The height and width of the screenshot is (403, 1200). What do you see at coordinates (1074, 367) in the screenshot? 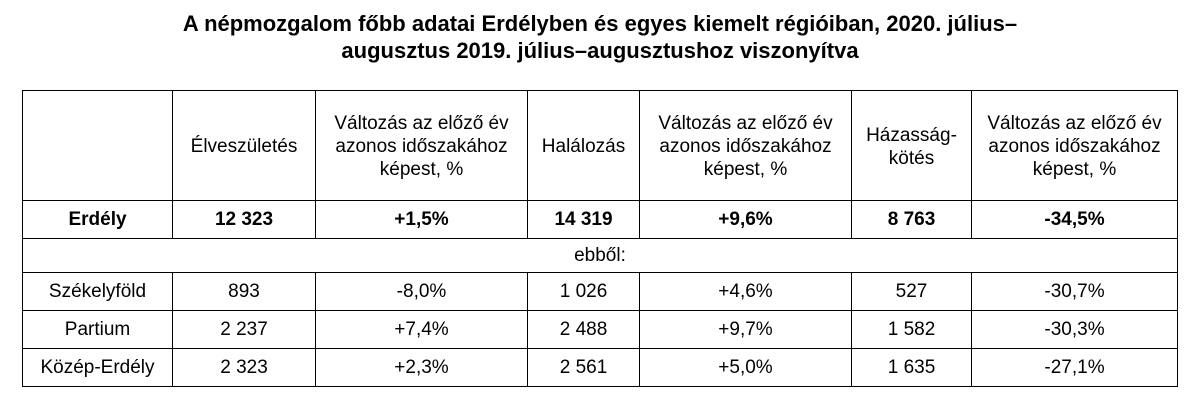
I see `marriages-change: -27,1%` at bounding box center [1074, 367].